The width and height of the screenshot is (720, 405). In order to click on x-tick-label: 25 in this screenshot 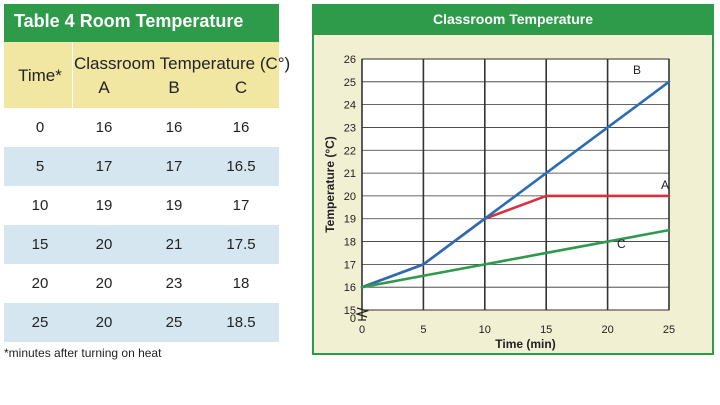, I will do `click(669, 330)`.